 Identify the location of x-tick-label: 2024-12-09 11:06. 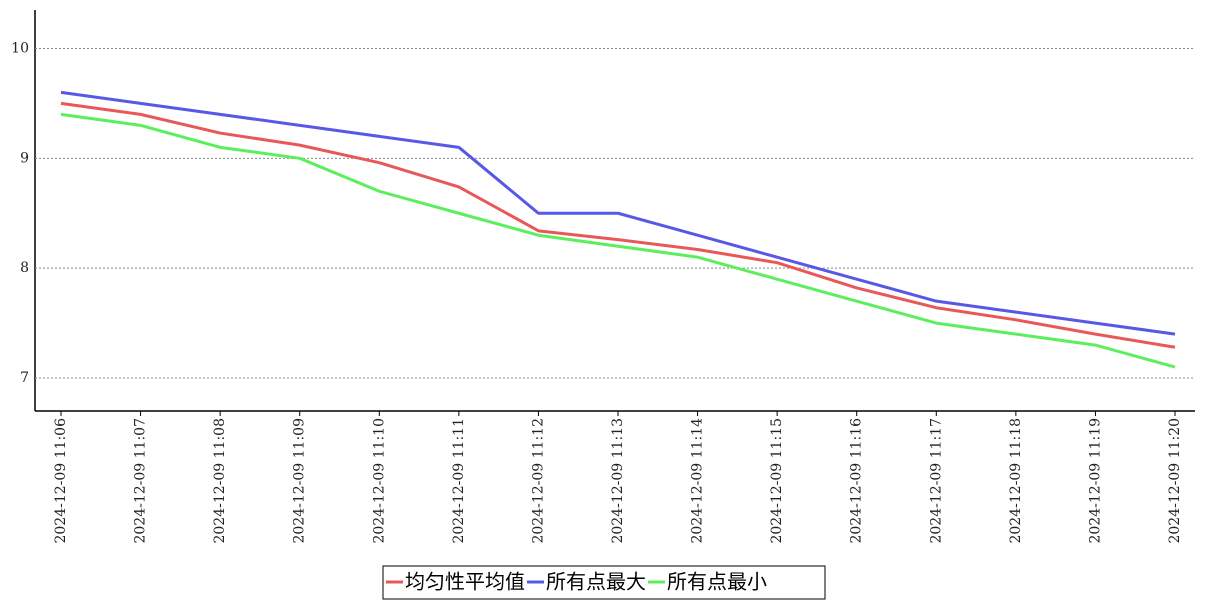
(61, 481).